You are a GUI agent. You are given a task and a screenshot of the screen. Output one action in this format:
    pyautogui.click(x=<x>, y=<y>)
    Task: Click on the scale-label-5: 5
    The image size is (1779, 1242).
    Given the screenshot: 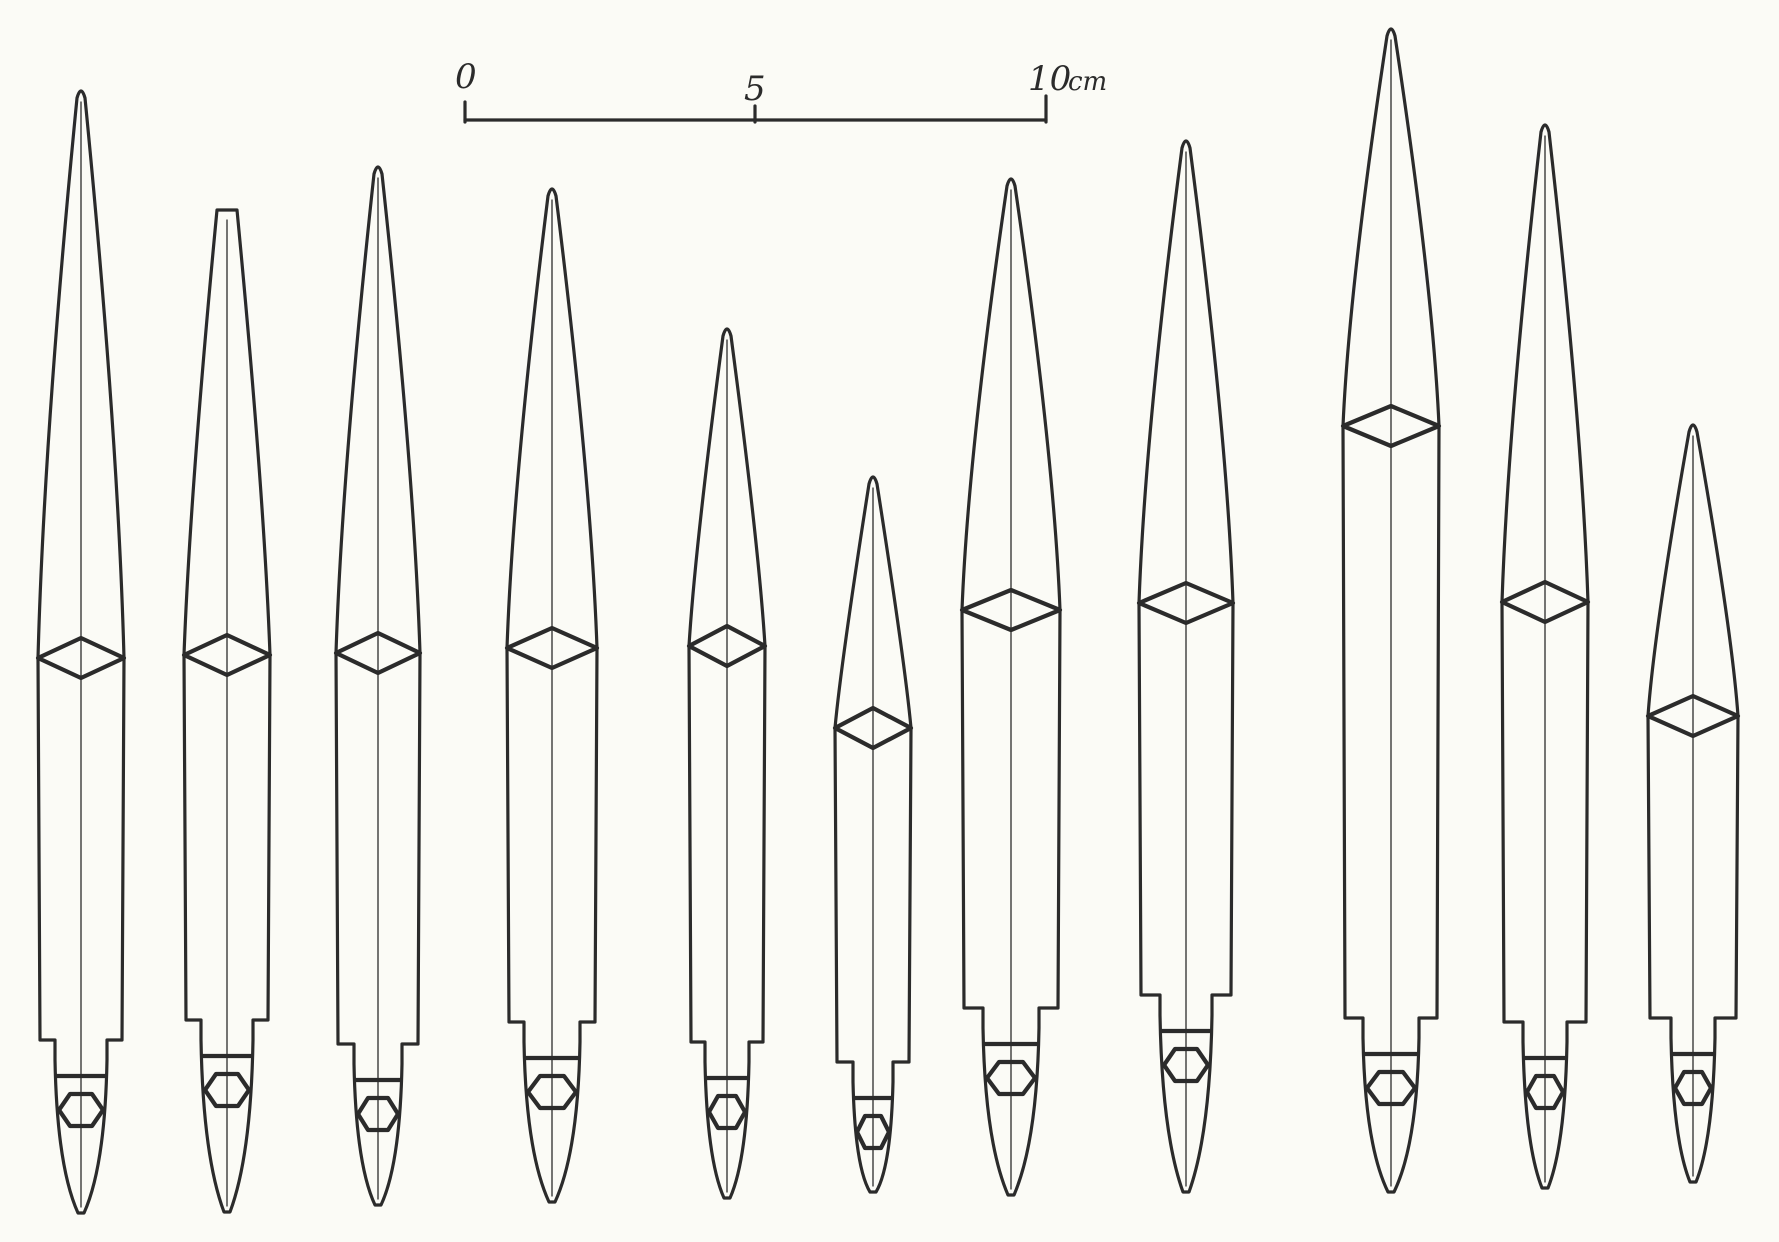 What is the action you would take?
    pyautogui.click(x=755, y=89)
    